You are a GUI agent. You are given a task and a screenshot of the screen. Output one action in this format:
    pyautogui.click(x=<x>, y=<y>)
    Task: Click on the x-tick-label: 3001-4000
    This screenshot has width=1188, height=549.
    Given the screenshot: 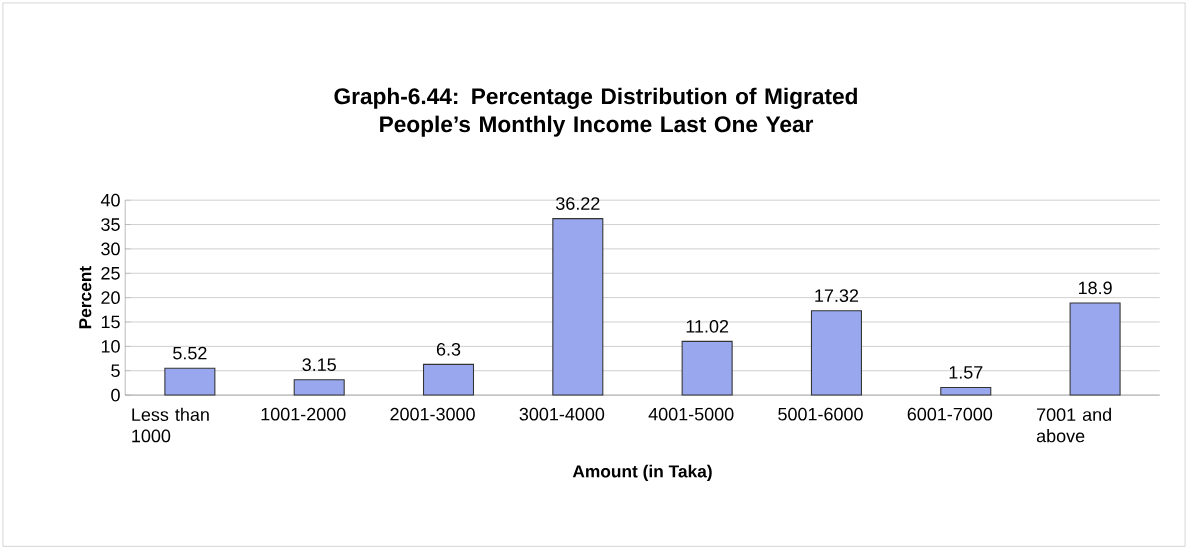 What is the action you would take?
    pyautogui.click(x=562, y=414)
    